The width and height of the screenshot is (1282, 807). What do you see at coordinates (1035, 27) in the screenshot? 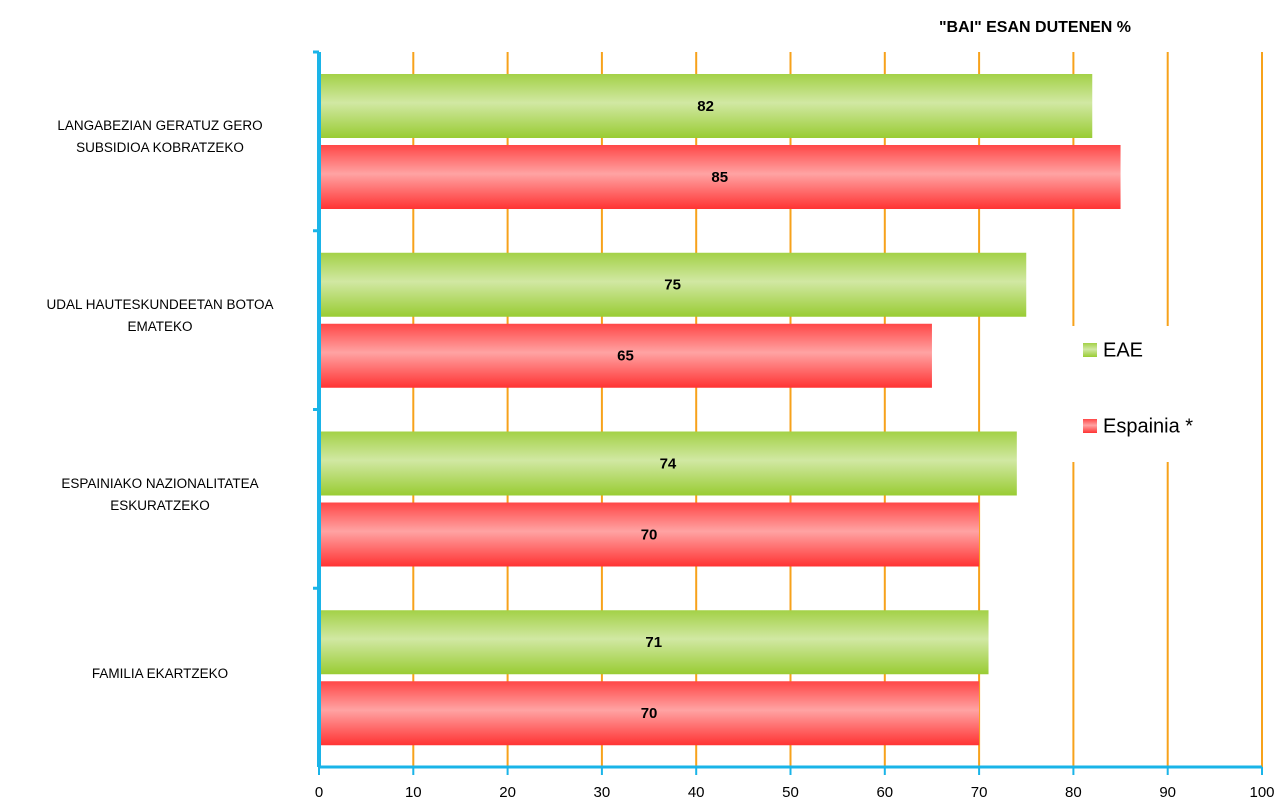
I see `chart-title: "BAI" ESAN DUTENEN %` at bounding box center [1035, 27].